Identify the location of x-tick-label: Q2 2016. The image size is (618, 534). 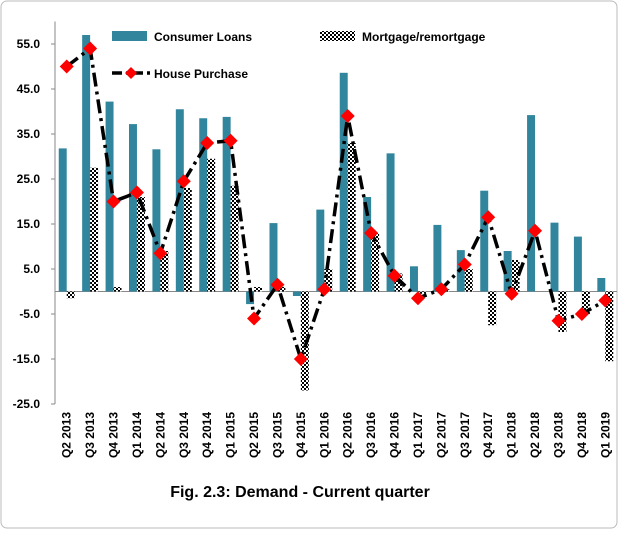
(348, 435).